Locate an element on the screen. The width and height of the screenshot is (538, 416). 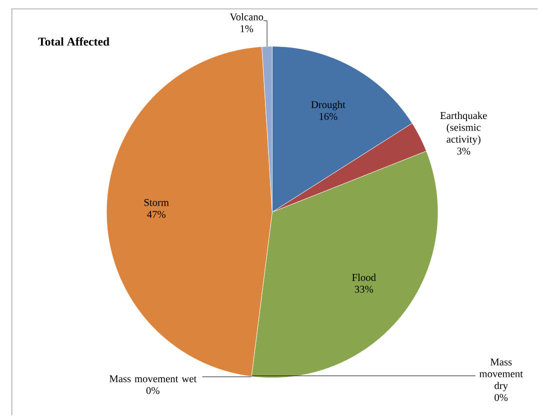
text: Total Affected is located at coordinates (74, 41).